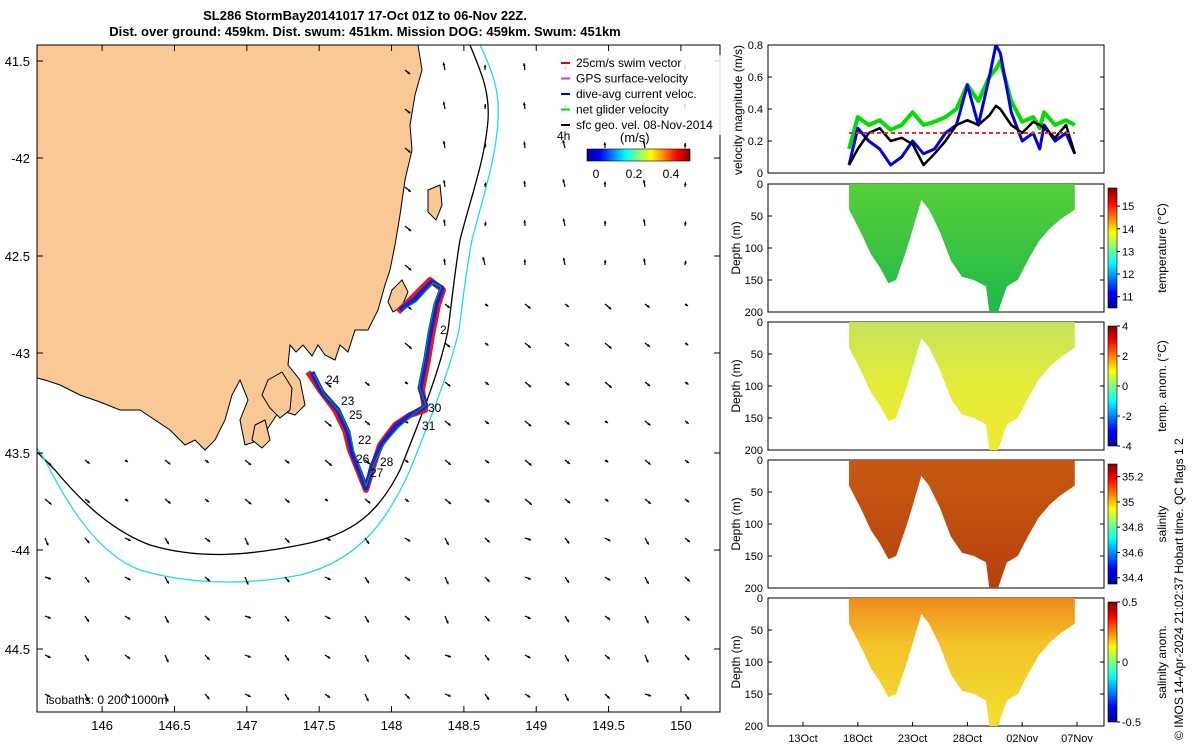 The width and height of the screenshot is (1200, 750). Describe the element at coordinates (1132, 553) in the screenshot. I see `colorbar-tick-label: 34.6` at that location.